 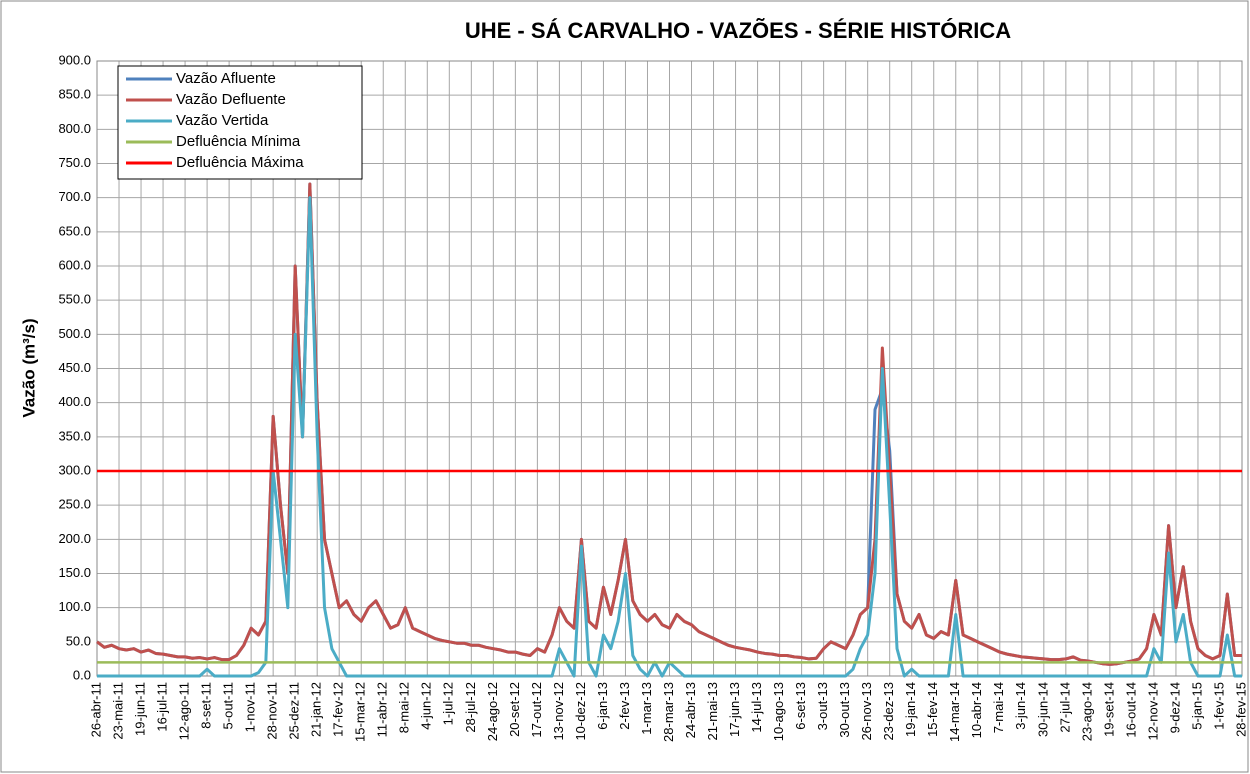 I want to click on x-tick-label: 16-out-14, so click(x=1130, y=710).